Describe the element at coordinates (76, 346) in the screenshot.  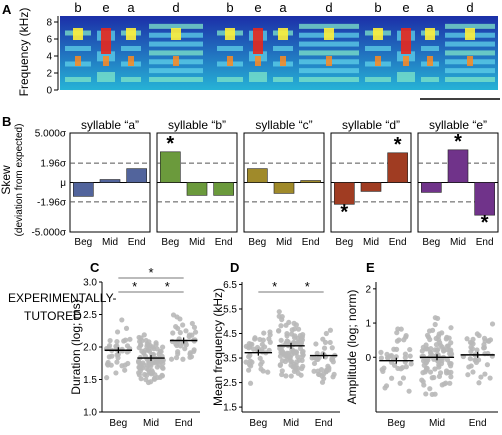
I see `scatter-ylabel: Duration (log; ms)` at that location.